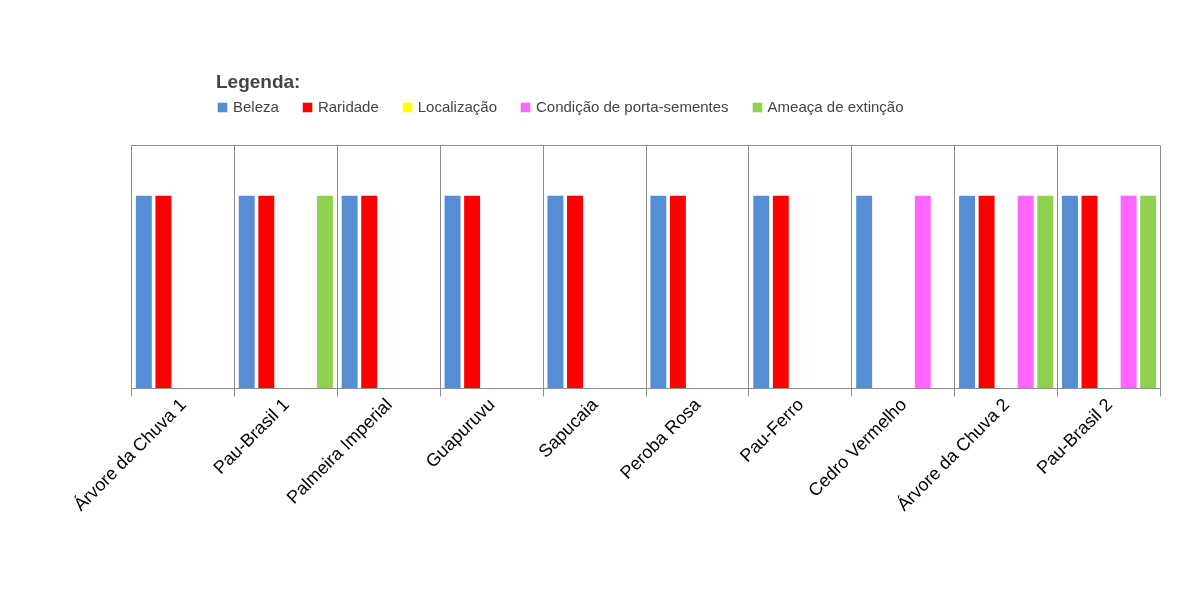  I want to click on legend-label: Localização, so click(457, 106).